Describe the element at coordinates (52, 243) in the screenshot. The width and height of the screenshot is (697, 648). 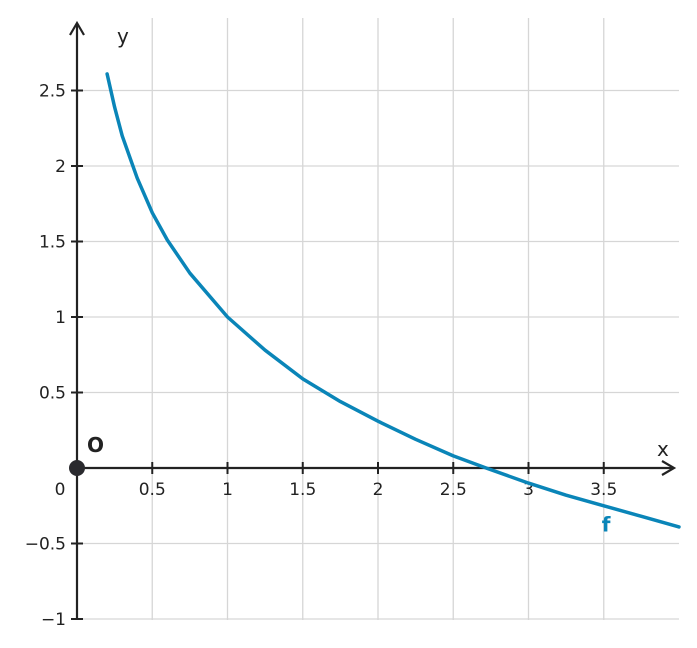
I see `y-tick-label-2: 1.5` at that location.